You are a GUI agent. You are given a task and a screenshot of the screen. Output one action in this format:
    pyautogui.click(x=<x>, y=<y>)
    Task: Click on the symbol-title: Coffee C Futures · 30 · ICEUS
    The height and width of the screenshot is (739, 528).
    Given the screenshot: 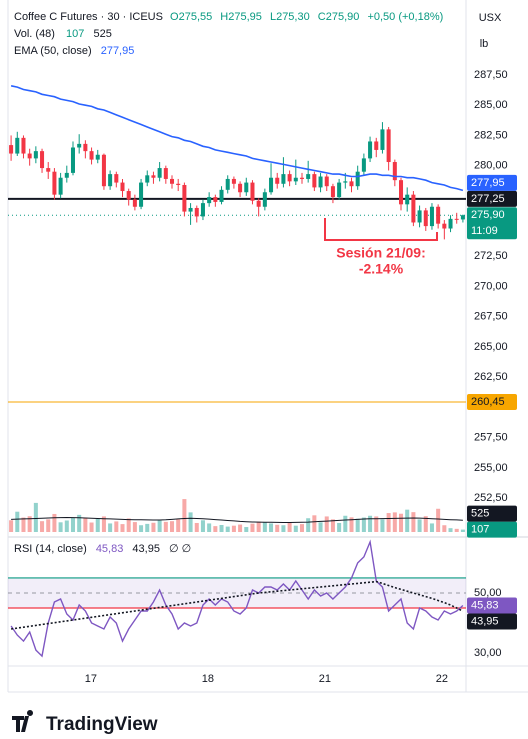 What is the action you would take?
    pyautogui.click(x=88, y=17)
    